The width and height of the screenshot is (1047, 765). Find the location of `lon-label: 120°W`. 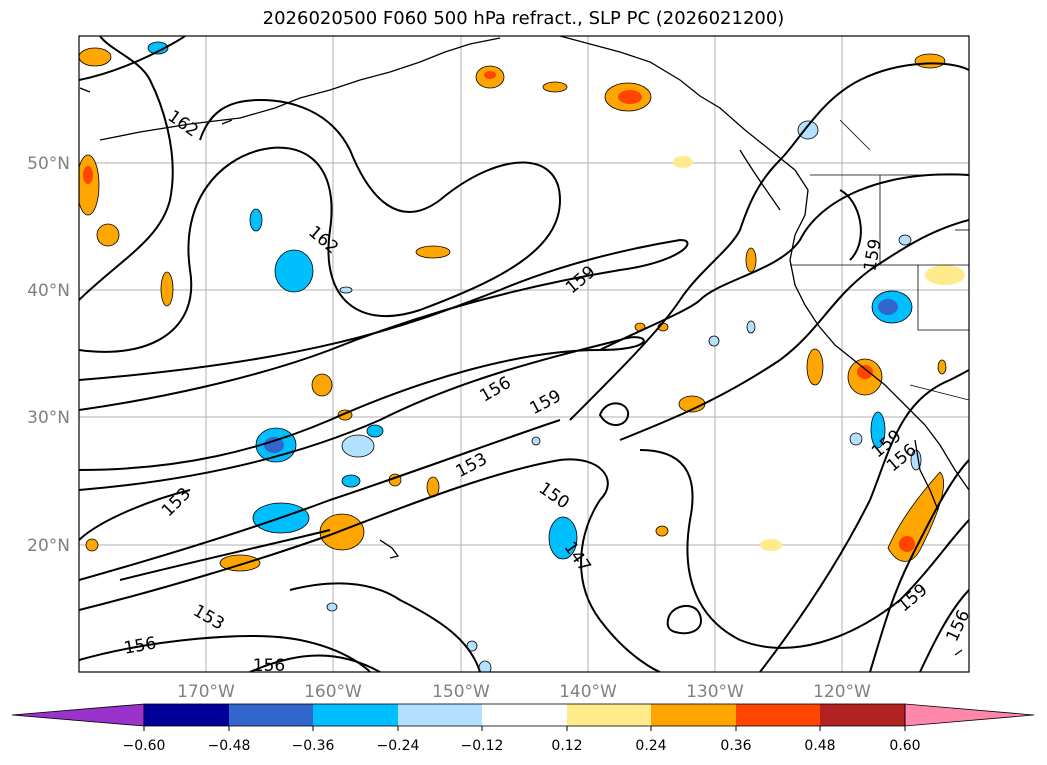

lon-label: 120°W is located at coordinates (842, 692).